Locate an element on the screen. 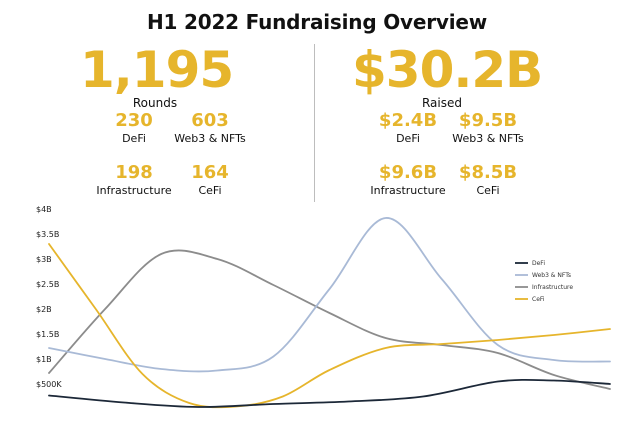  y-axis-ticks: $500K $1B $1.5B $2B $2.5B $3B $3.5B $4B is located at coordinates (49, 297).